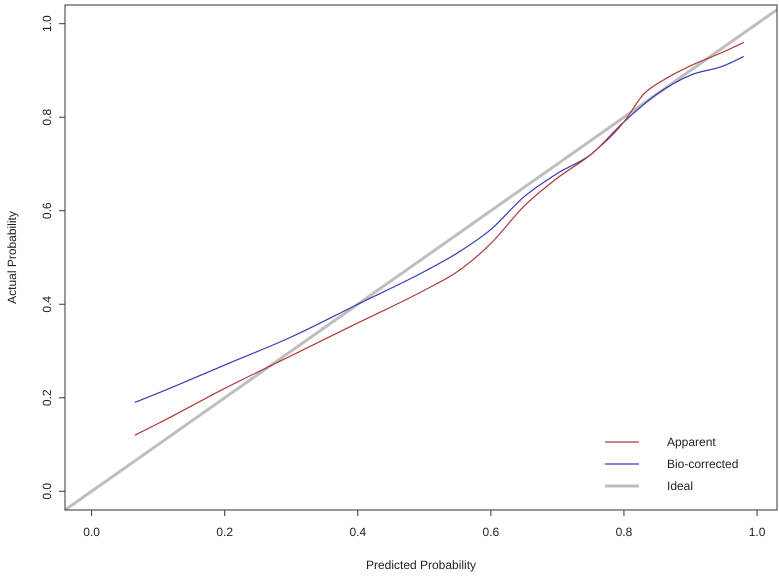 This screenshot has width=779, height=577. What do you see at coordinates (47, 304) in the screenshot?
I see `y-tick-label: 0.4` at bounding box center [47, 304].